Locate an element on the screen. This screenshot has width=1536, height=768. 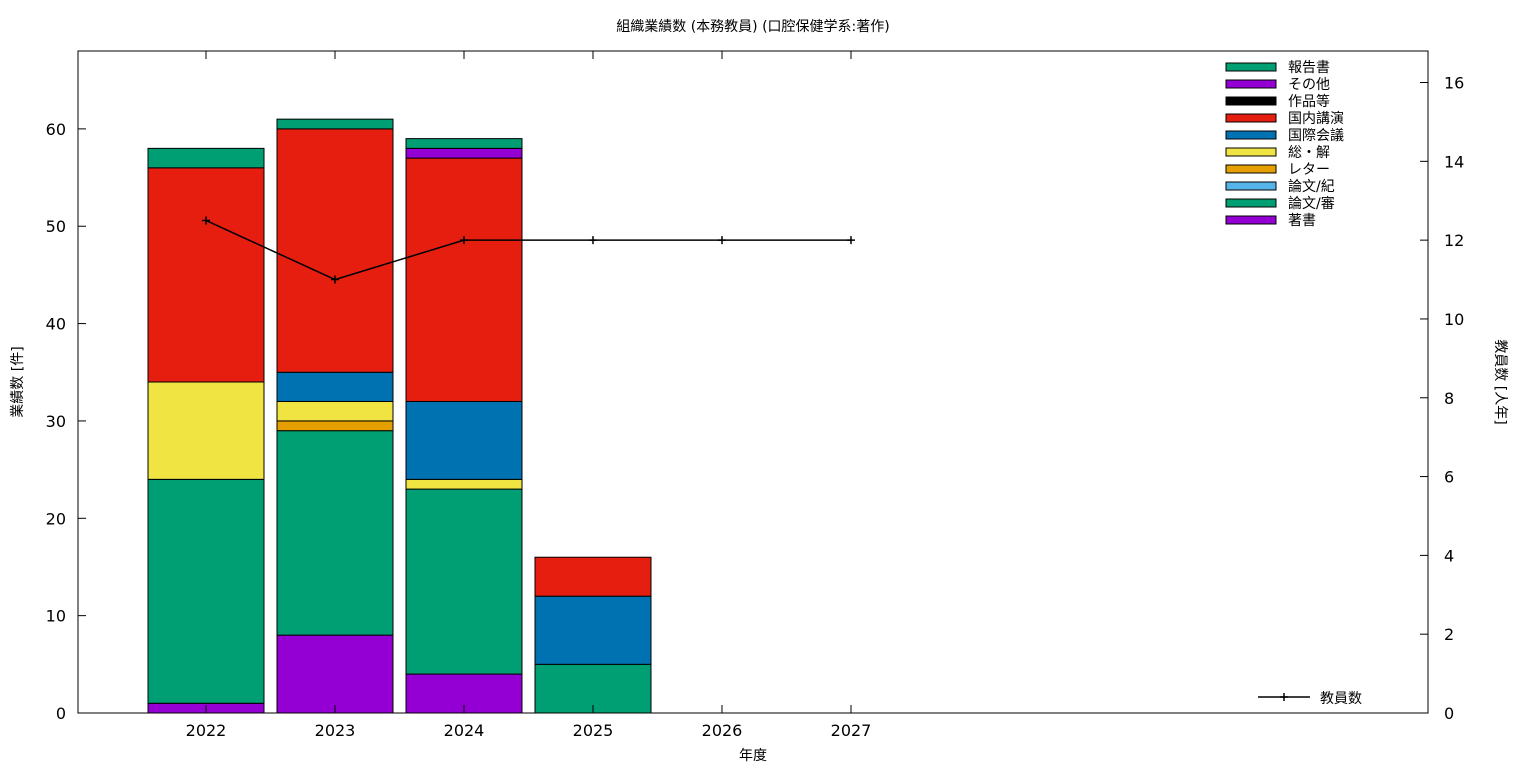
line-faculty-count is located at coordinates (528, 250).